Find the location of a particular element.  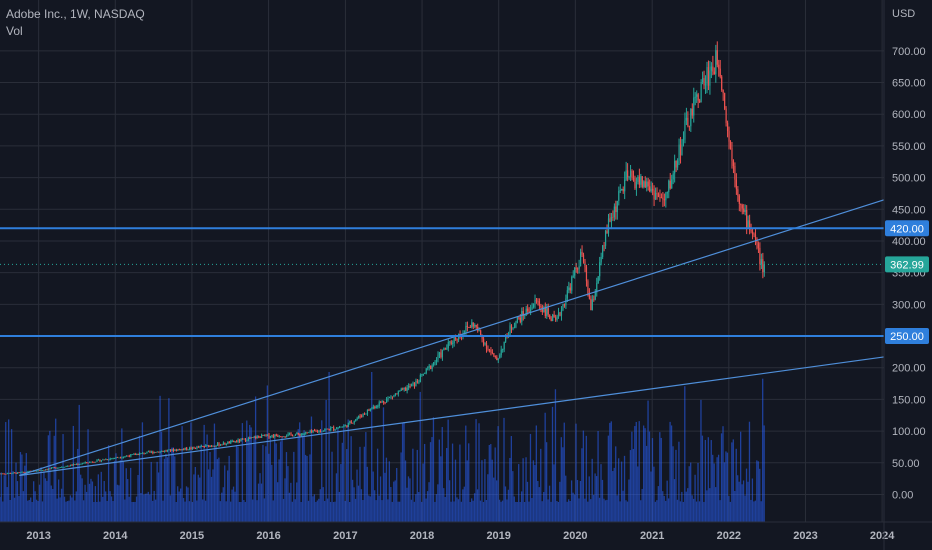

x-tick-label: 2014 is located at coordinates (115, 536).